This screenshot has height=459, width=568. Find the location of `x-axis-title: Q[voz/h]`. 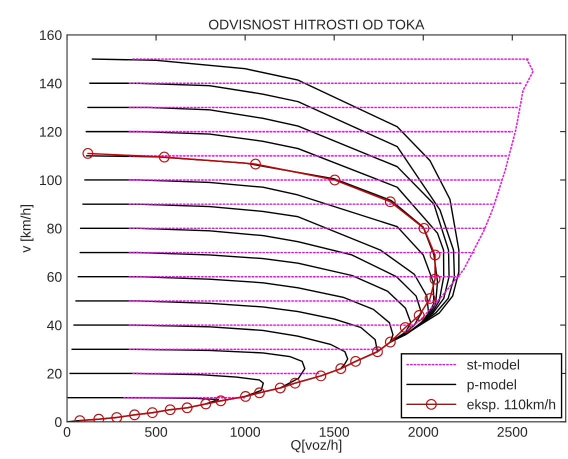

x-axis-title: Q[voz/h] is located at coordinates (316, 446).